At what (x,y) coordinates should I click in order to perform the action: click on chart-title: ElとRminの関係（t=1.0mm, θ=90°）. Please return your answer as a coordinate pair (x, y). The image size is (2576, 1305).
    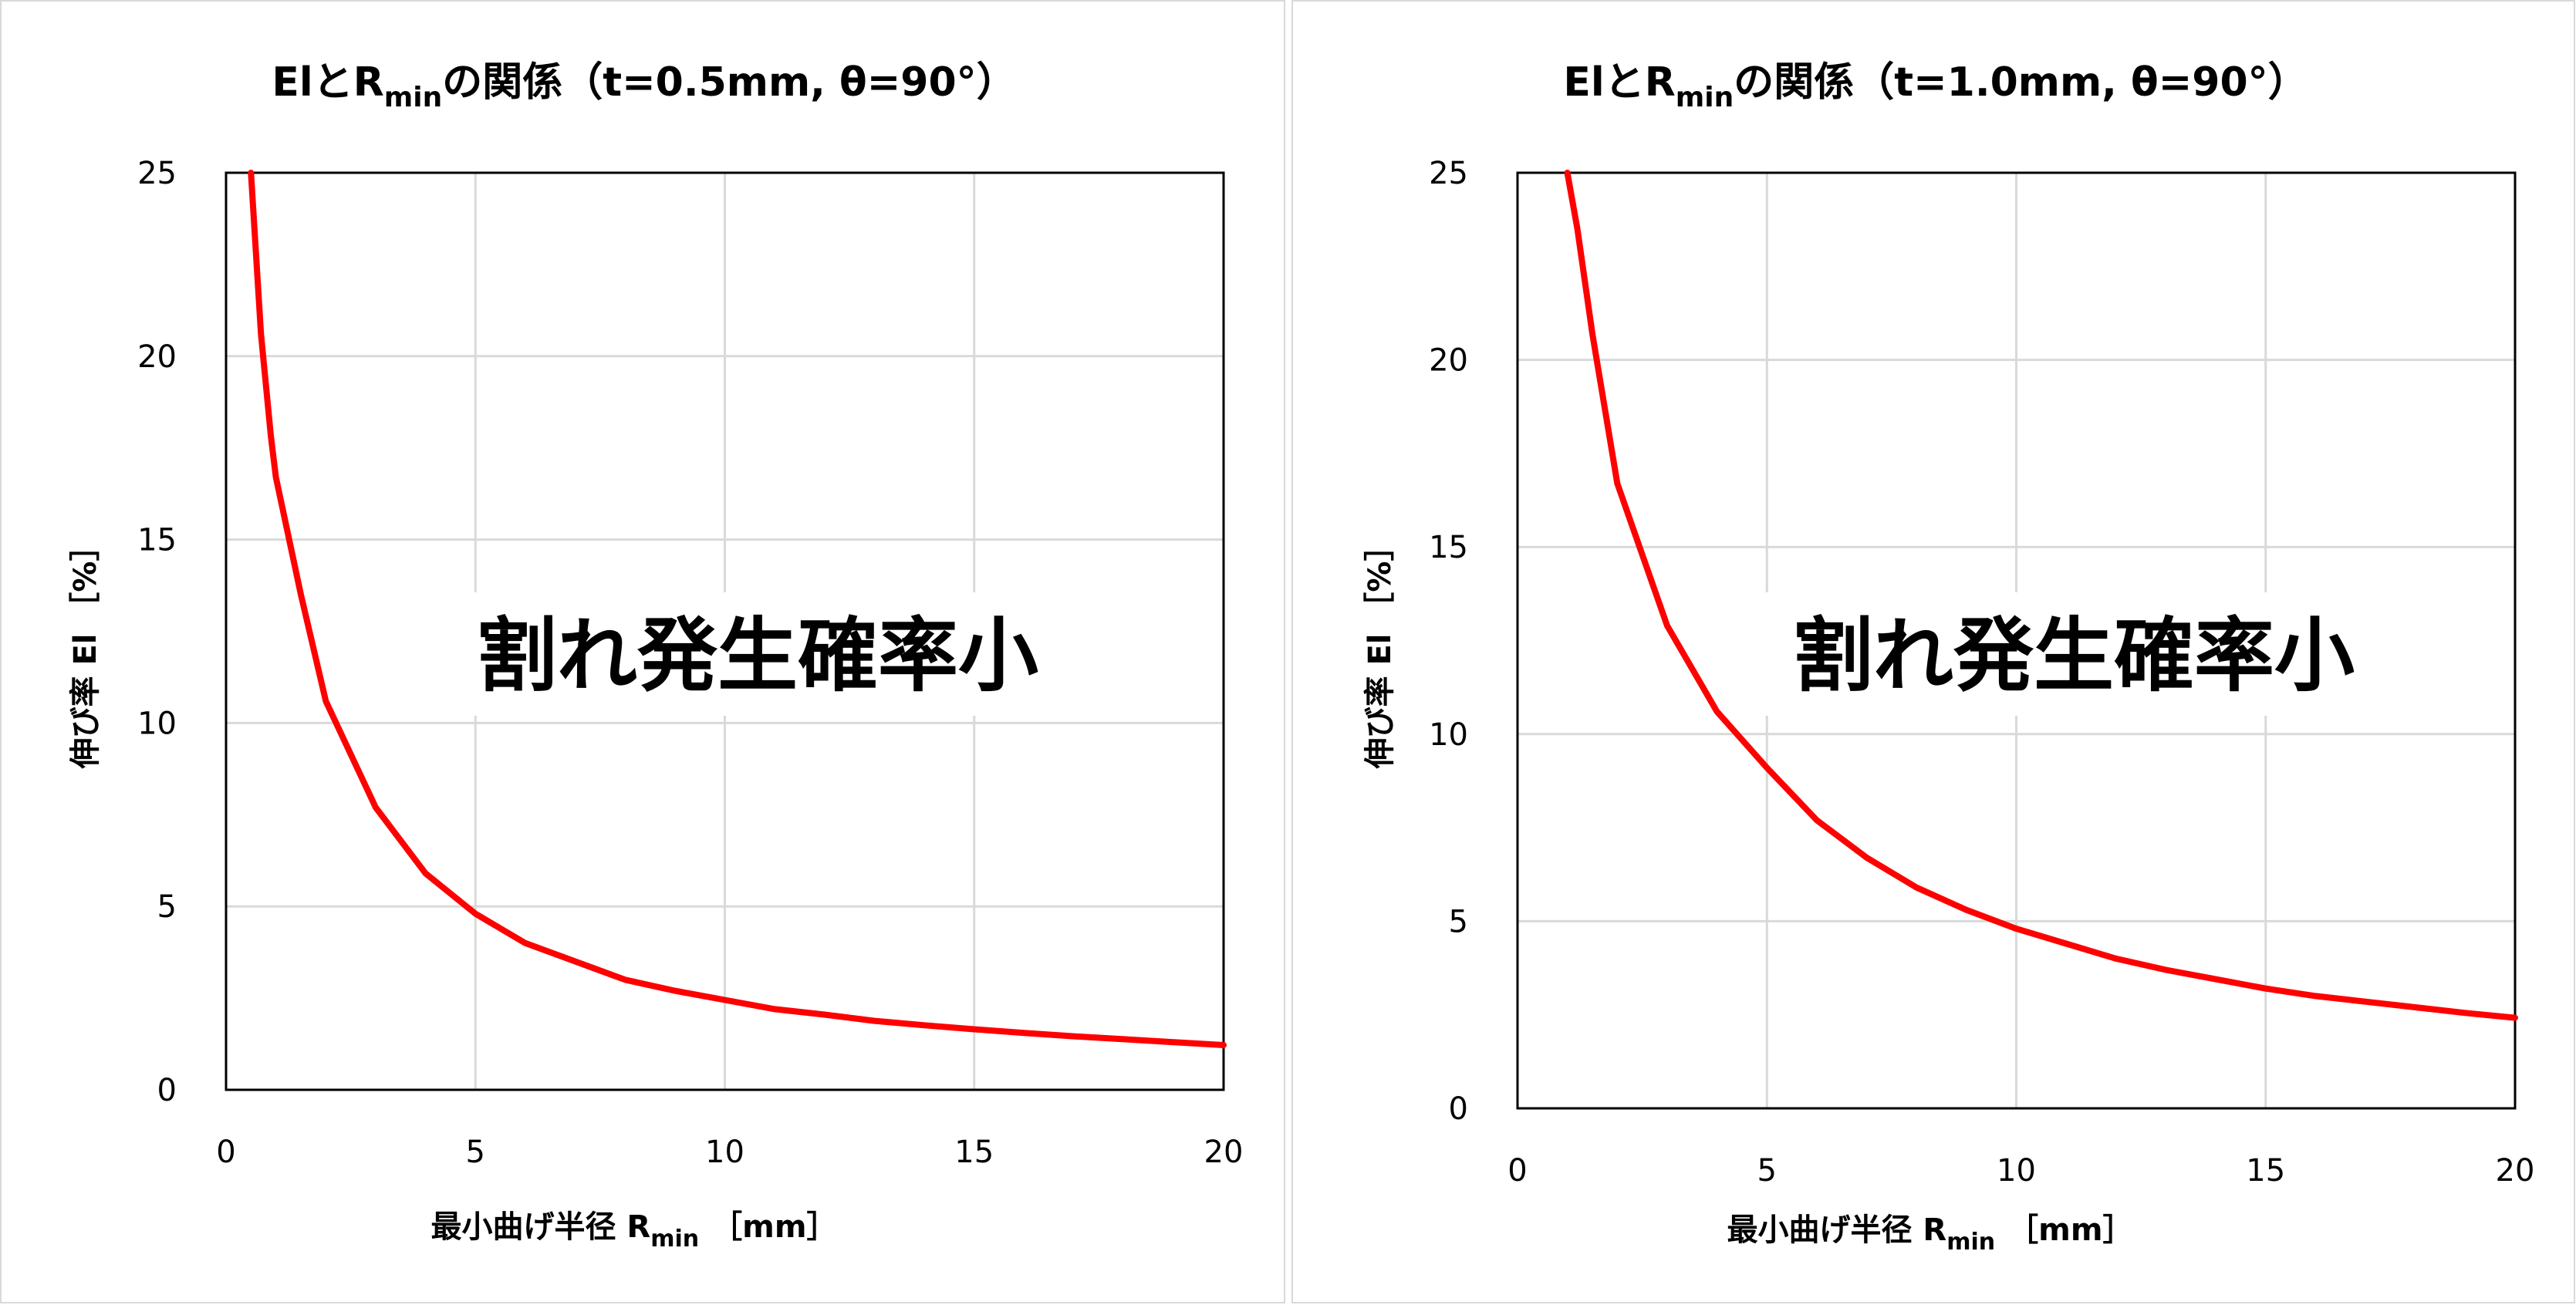
    Looking at the image, I should click on (1936, 86).